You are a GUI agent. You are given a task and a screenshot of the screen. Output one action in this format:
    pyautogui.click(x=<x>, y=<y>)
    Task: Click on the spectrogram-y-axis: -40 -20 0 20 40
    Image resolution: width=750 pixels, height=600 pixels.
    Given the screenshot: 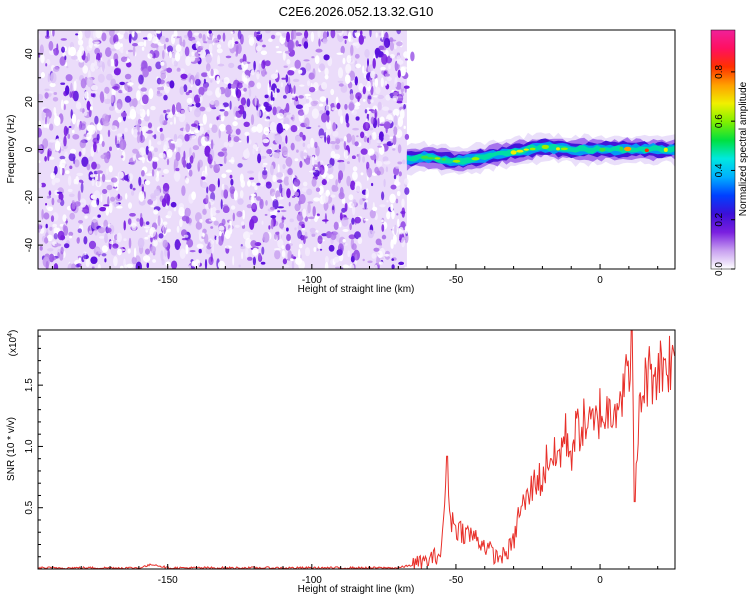 What is the action you would take?
    pyautogui.click(x=33, y=149)
    